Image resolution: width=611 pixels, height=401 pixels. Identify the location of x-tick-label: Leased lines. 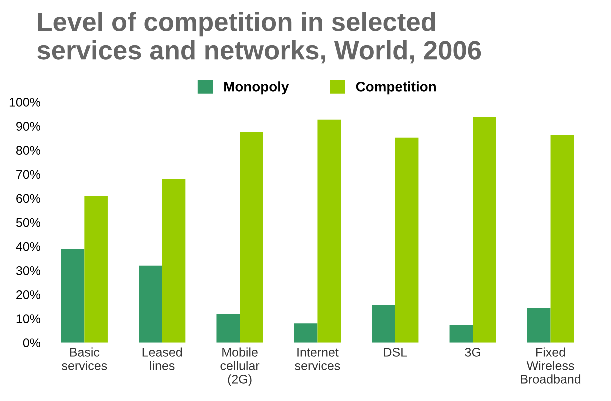
(162, 359).